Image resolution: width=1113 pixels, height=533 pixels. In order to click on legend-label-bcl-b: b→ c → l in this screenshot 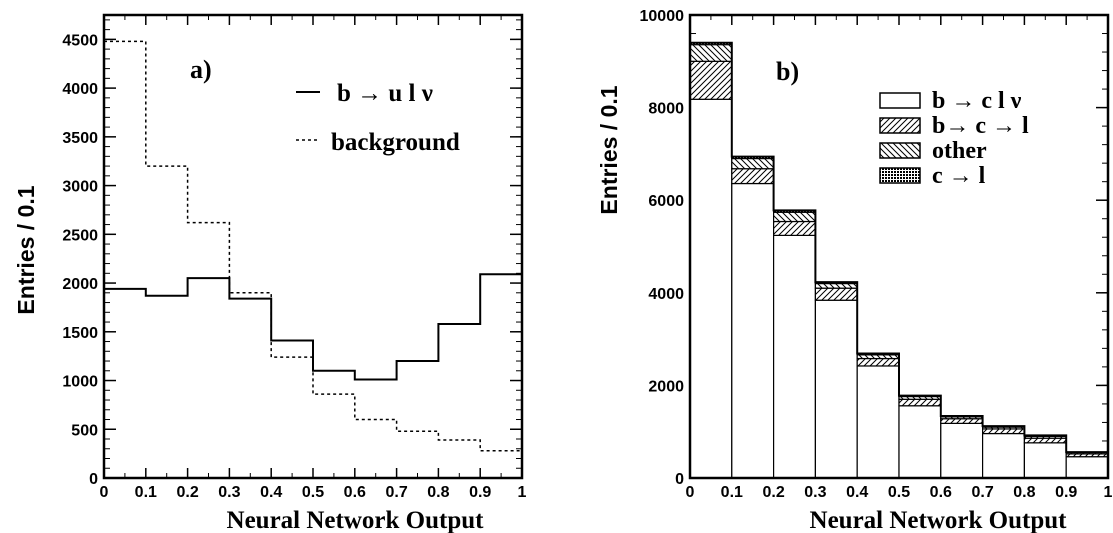, I will do `click(980, 126)`.